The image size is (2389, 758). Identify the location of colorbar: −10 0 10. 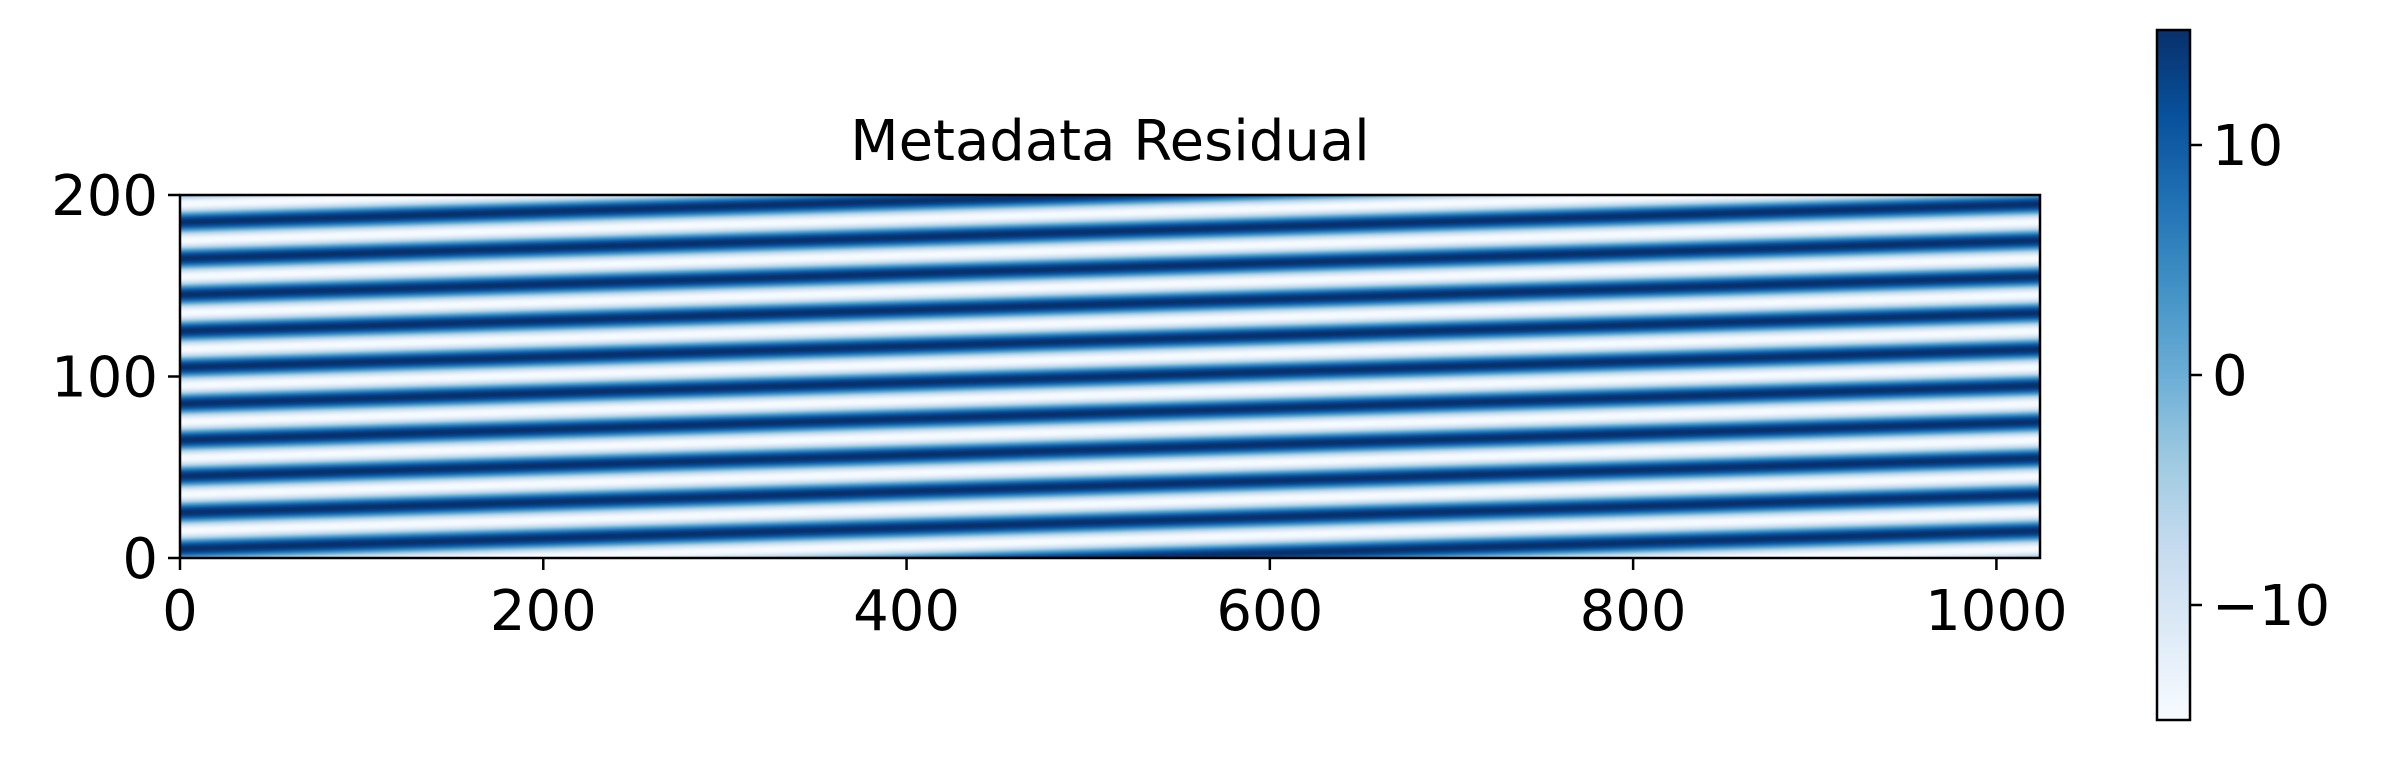
(2242, 375).